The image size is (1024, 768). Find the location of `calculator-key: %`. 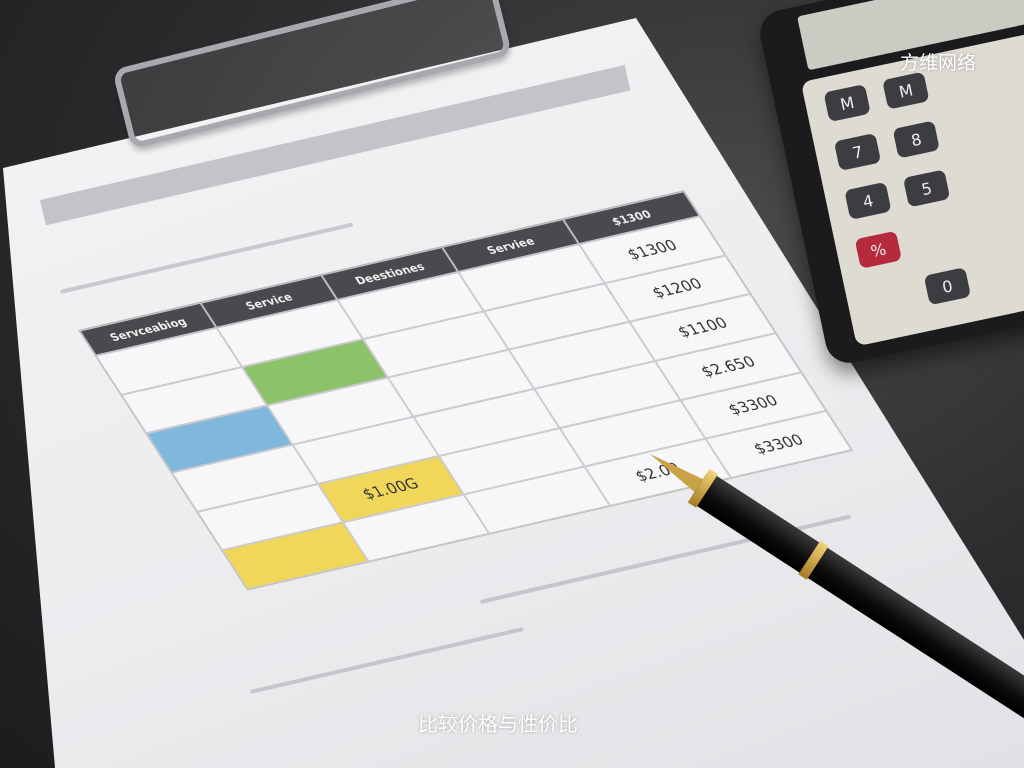

calculator-key: % is located at coordinates (878, 249).